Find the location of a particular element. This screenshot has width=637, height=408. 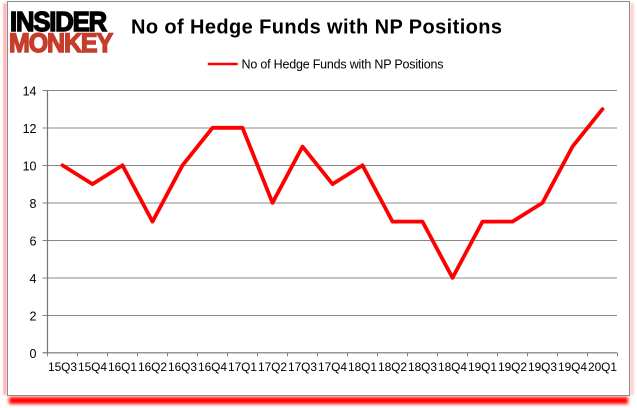

svg-text: 17Q4 is located at coordinates (332, 367).